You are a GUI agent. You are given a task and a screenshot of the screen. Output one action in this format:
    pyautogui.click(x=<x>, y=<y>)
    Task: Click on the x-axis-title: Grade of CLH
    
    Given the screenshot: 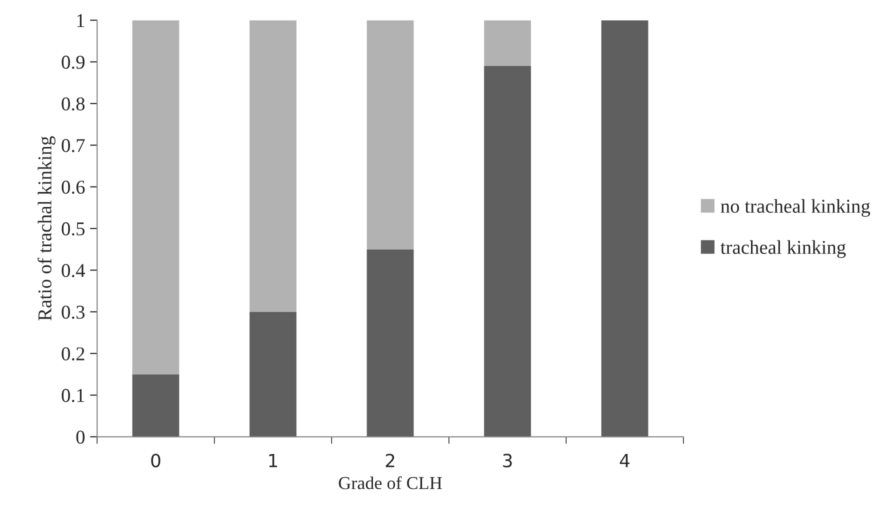 What is the action you would take?
    pyautogui.click(x=390, y=483)
    